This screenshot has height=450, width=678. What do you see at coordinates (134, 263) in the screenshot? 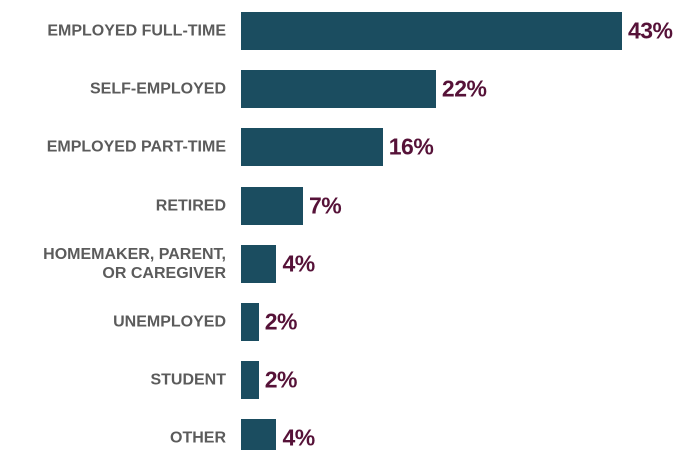
I see `category-label: HOMEMAKER, PARENT, OR CAREGIVER` at bounding box center [134, 263].